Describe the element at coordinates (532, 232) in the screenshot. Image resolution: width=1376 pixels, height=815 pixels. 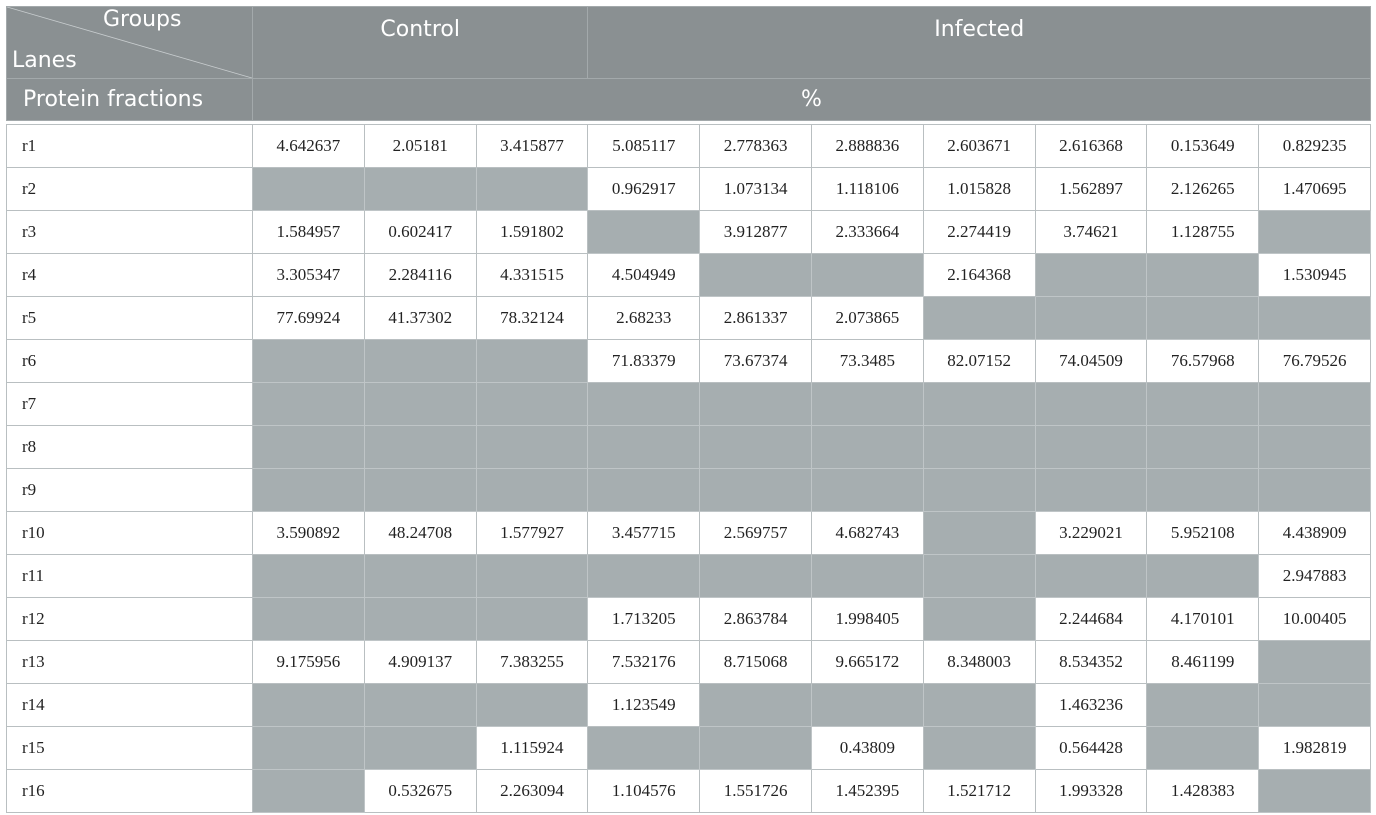
I see `value-cell: 1.591802` at that location.